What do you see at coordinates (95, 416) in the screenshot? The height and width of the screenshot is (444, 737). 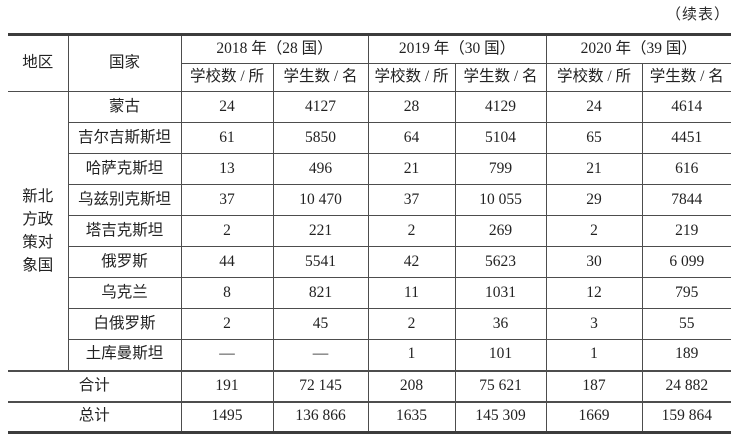 I see `grand-total-label: 总计` at bounding box center [95, 416].